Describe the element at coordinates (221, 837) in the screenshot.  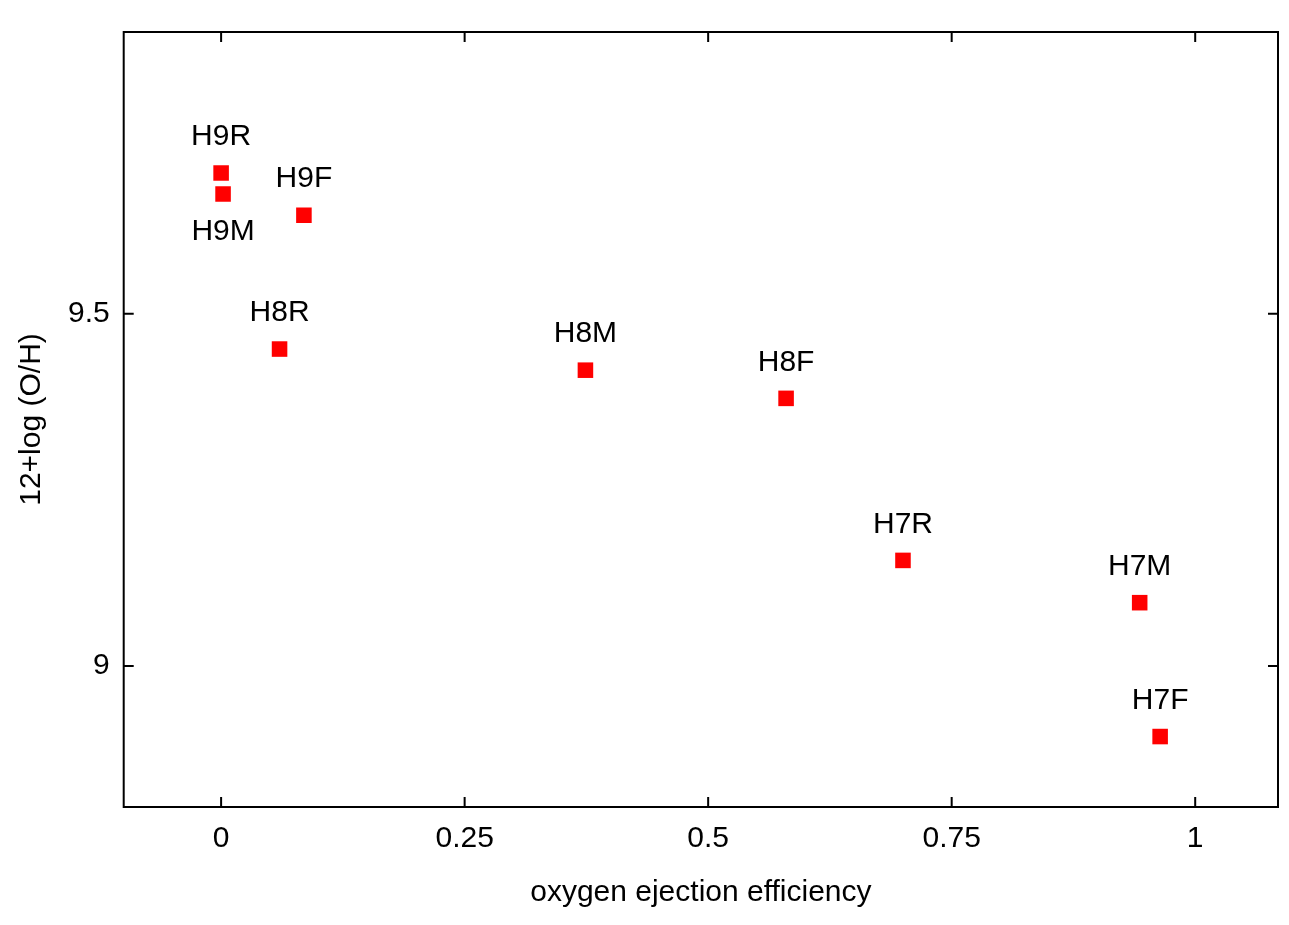
I see `x-tick-label: 0` at that location.